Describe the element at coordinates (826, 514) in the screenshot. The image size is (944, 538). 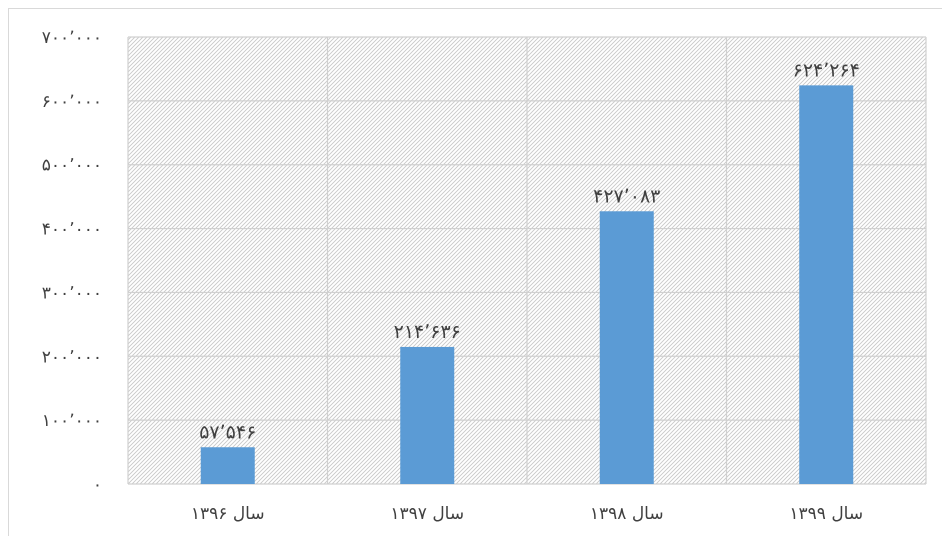
I see `category-label-4: سال ۱۳۹۹` at that location.